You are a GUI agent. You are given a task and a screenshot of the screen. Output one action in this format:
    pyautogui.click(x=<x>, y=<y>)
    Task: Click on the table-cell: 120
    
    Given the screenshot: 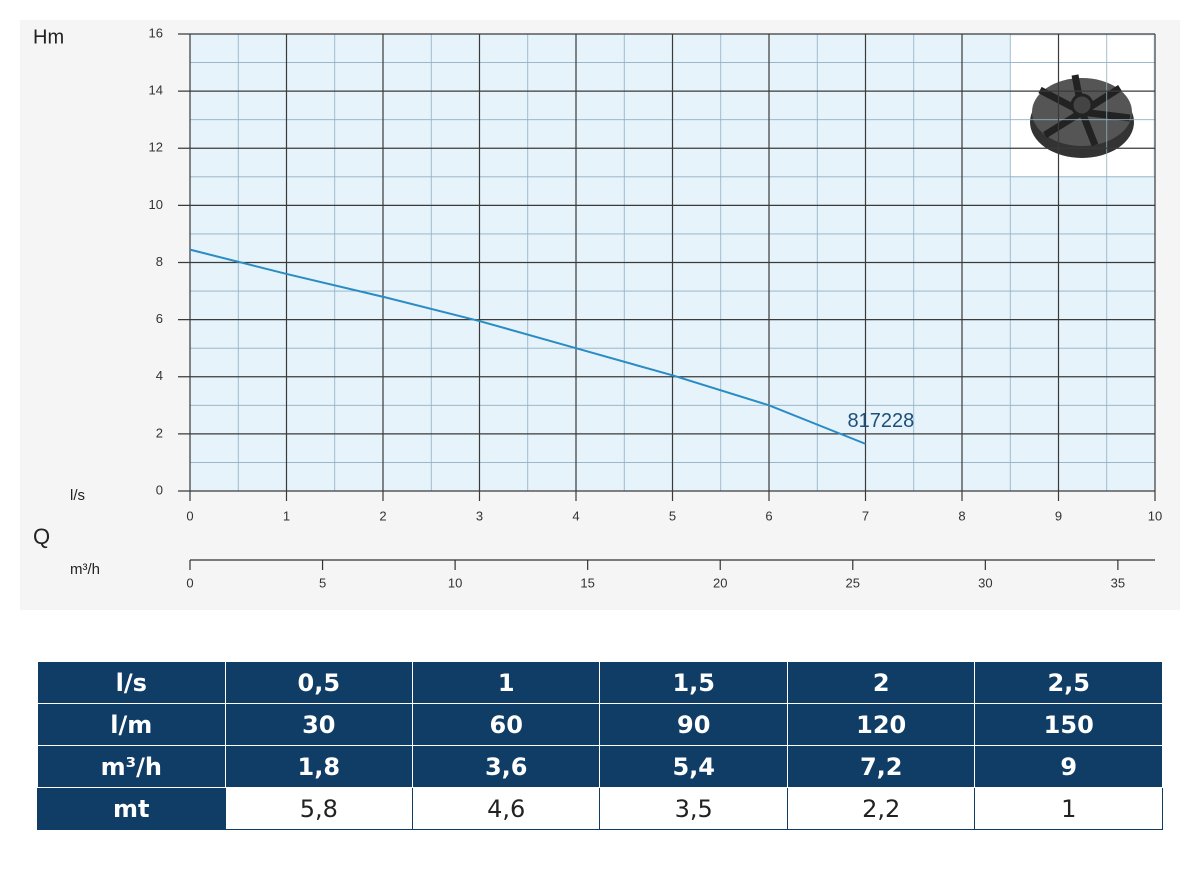 What is the action you would take?
    pyautogui.click(x=881, y=724)
    